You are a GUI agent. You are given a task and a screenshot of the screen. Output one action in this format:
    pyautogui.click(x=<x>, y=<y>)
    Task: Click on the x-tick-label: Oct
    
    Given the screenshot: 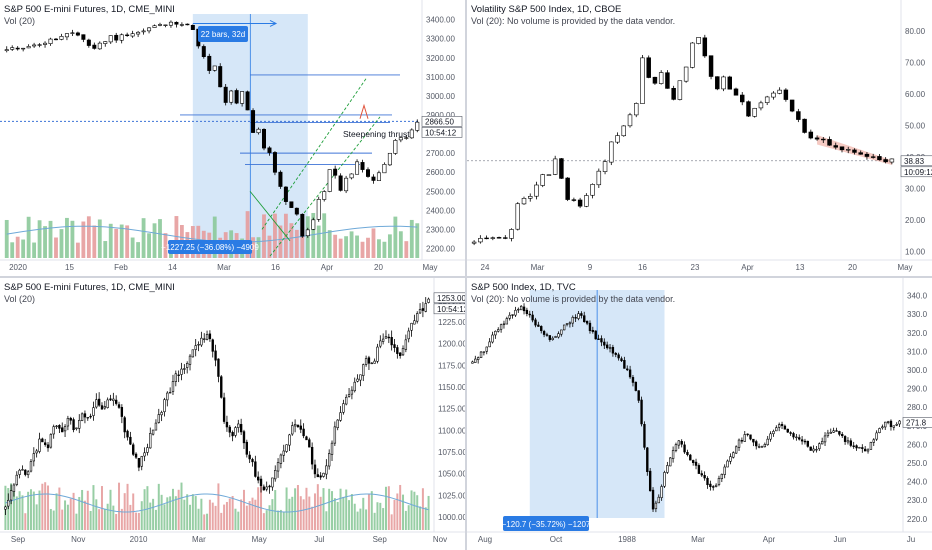 What is the action you would take?
    pyautogui.click(x=556, y=539)
    